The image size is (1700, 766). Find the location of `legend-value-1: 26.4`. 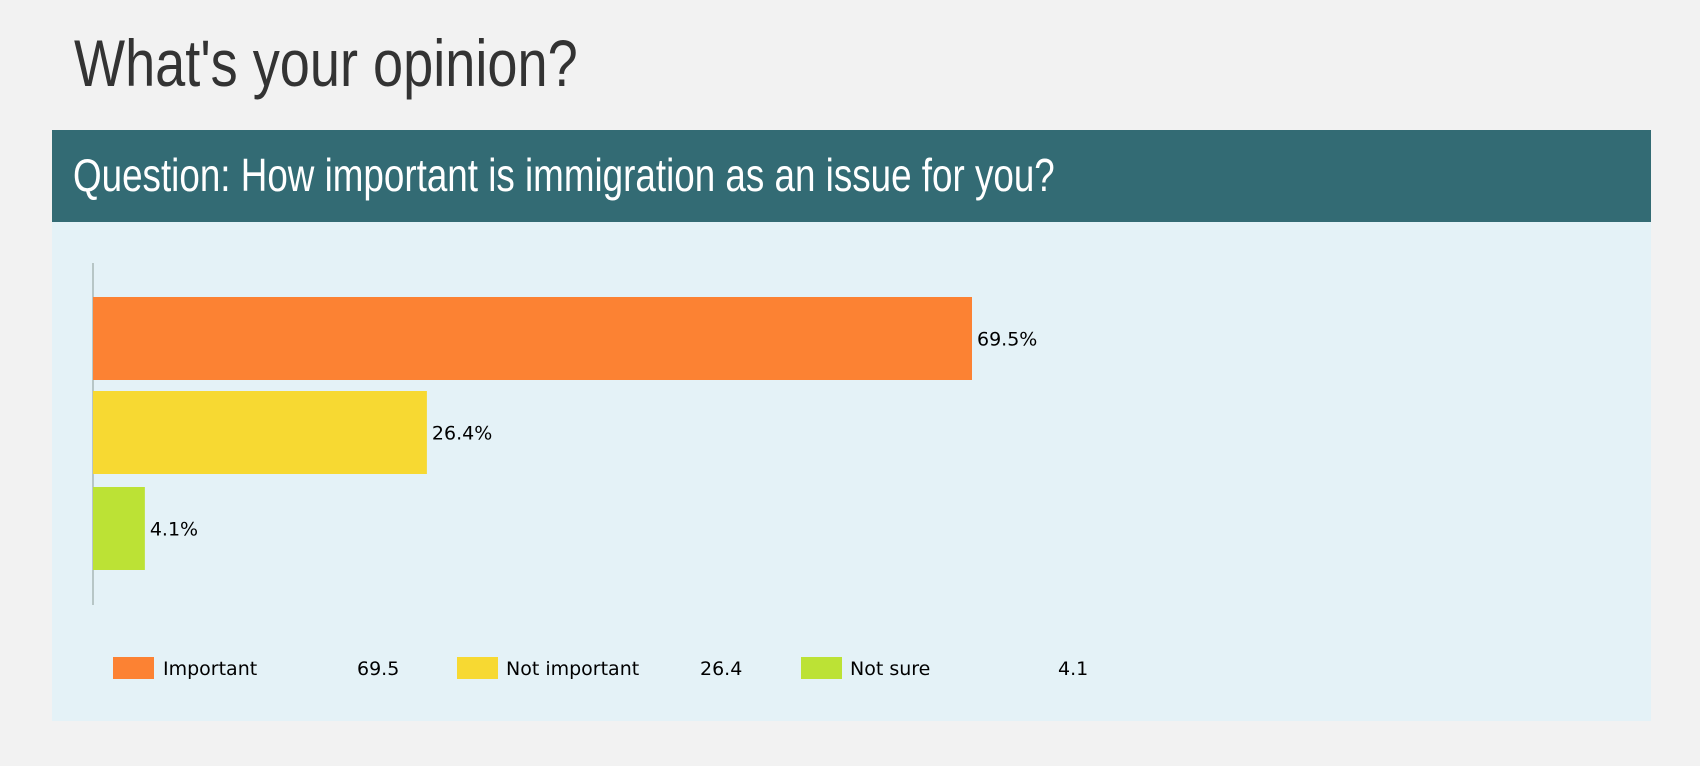

legend-value-1: 26.4 is located at coordinates (721, 669).